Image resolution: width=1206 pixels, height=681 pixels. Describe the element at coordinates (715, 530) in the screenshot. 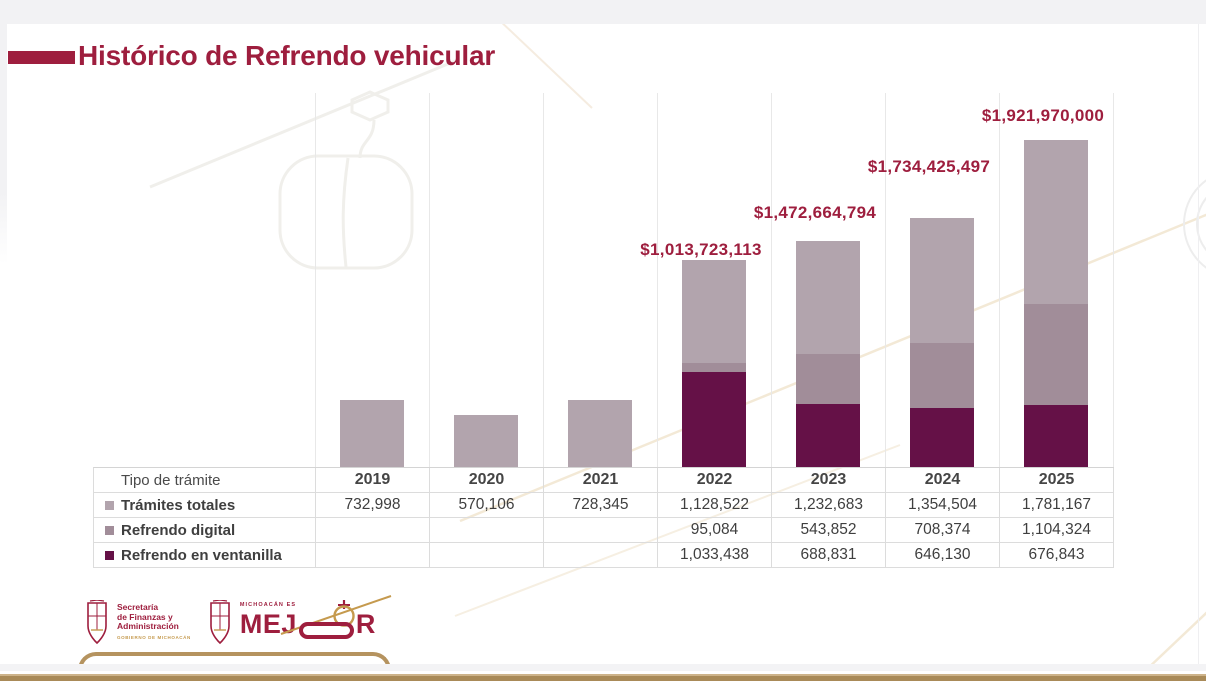

I see `table-cell: 95,084` at that location.